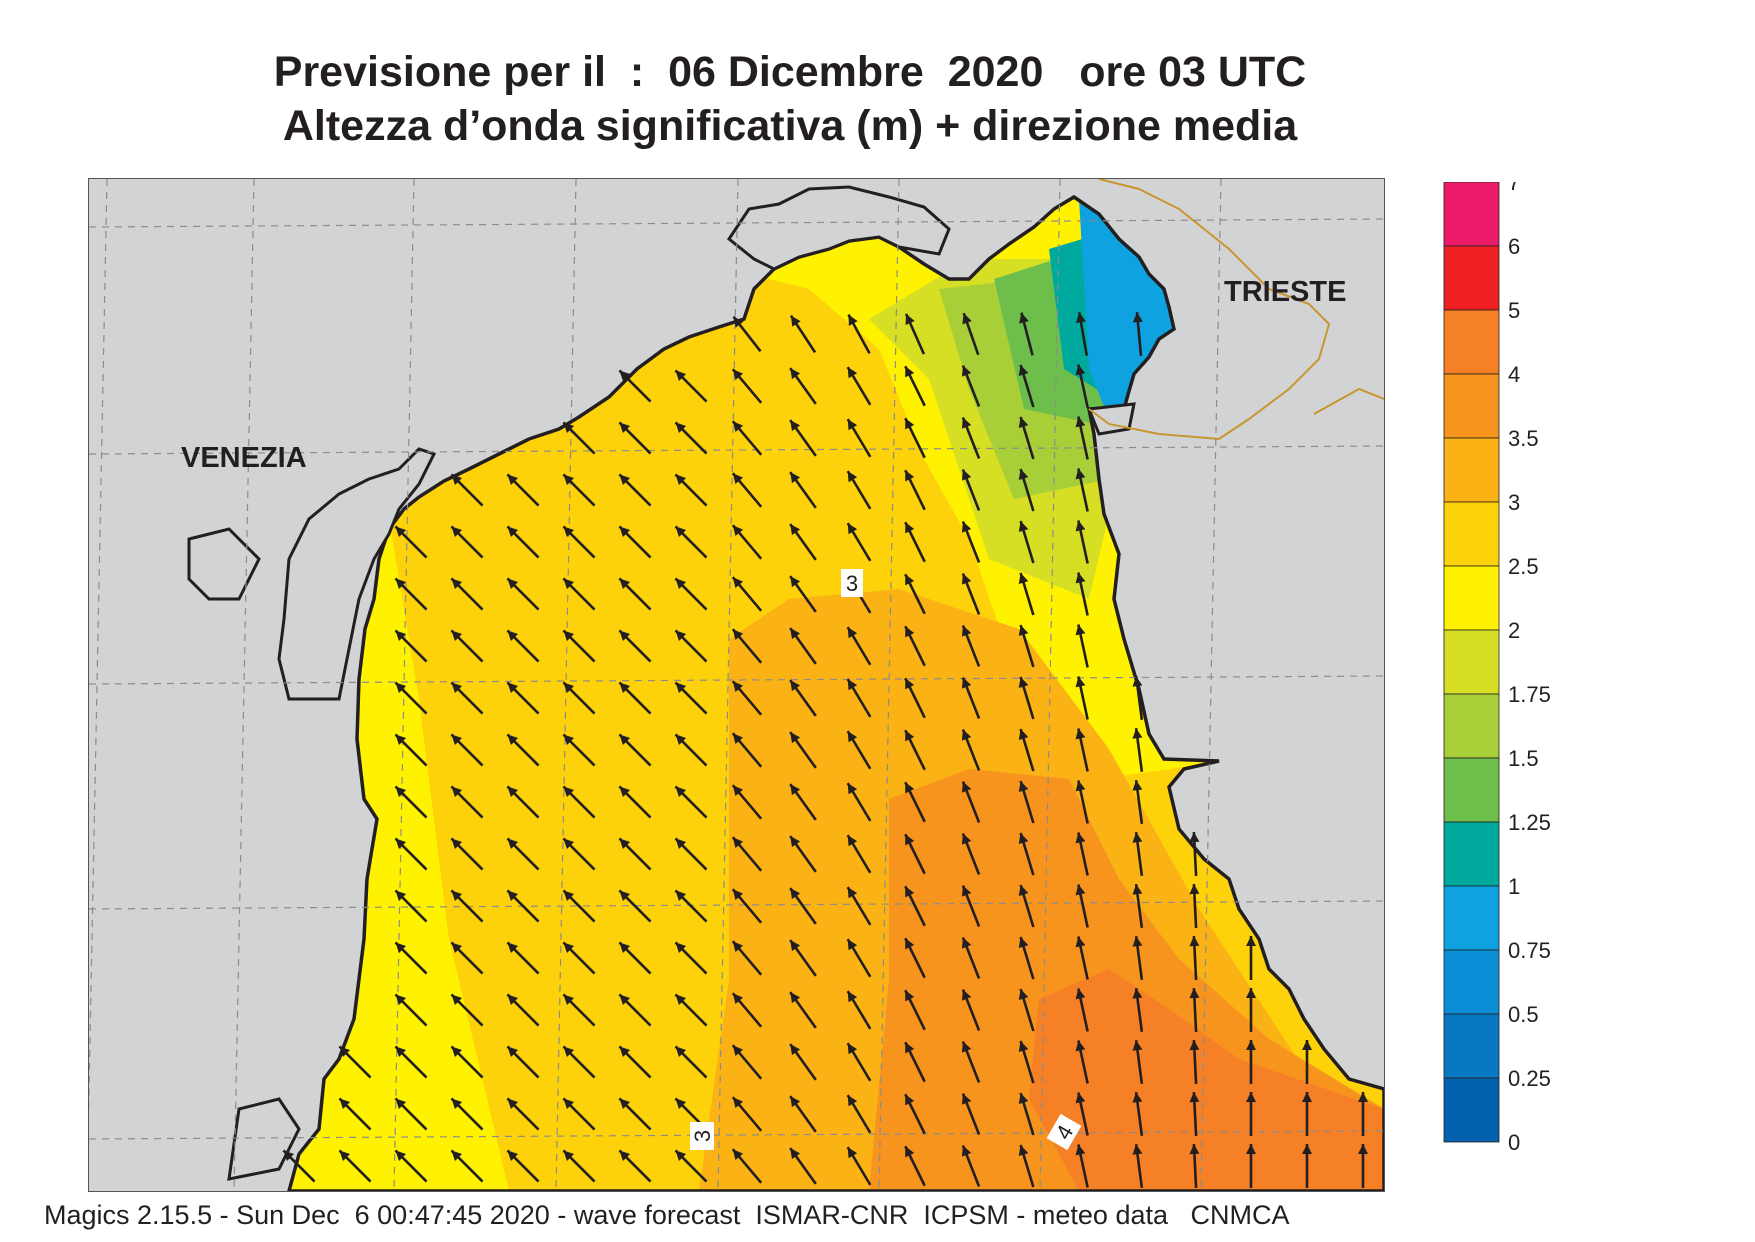  I want to click on contour-label-3-north: 3, so click(852, 583).